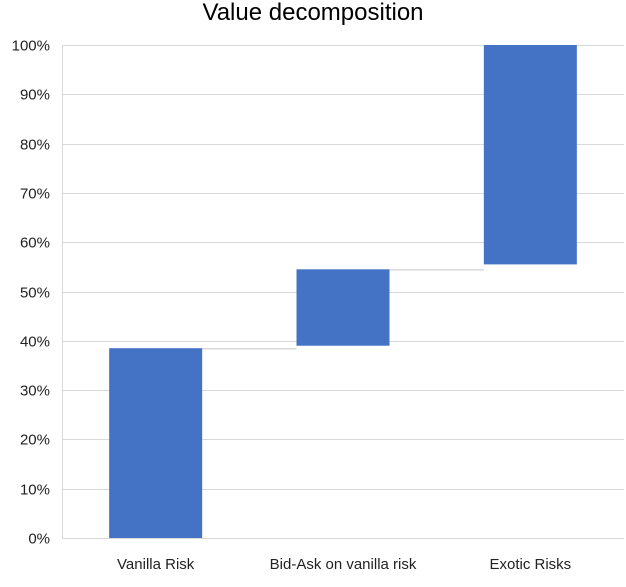 Image resolution: width=626 pixels, height=587 pixels. Describe the element at coordinates (530, 155) in the screenshot. I see `bar-exotic-risks` at that location.